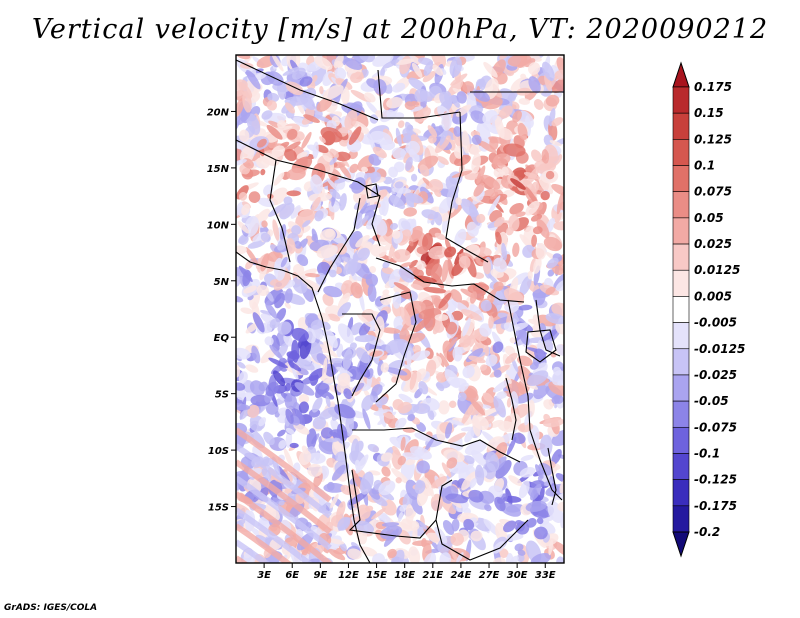 The height and width of the screenshot is (618, 800). Describe the element at coordinates (467, 187) in the screenshot. I see `border-chad-east` at that location.